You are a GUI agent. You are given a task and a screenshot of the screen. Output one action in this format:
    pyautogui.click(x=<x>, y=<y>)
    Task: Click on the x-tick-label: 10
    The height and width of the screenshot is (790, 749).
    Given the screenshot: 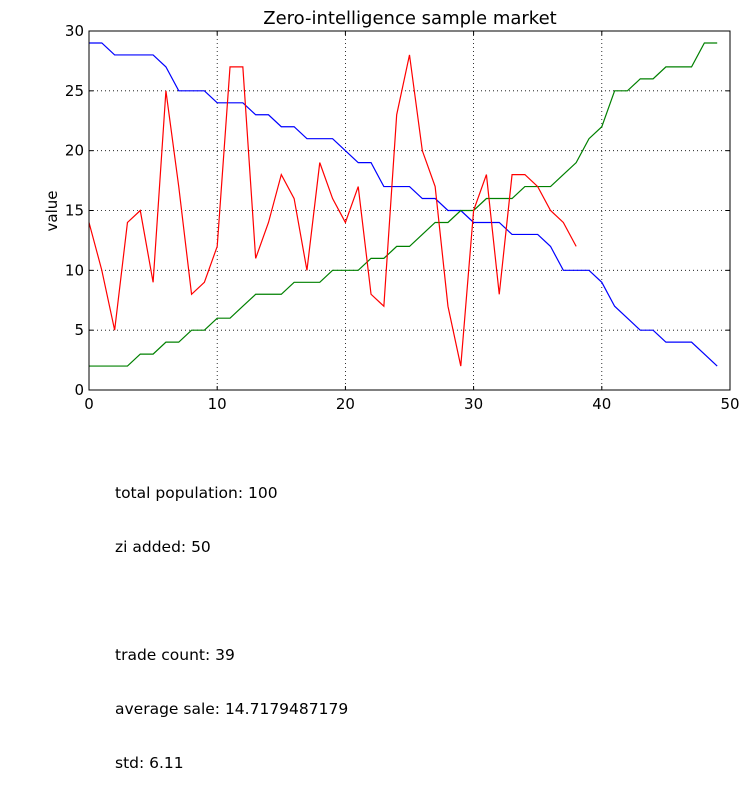 What is the action you would take?
    pyautogui.click(x=217, y=404)
    